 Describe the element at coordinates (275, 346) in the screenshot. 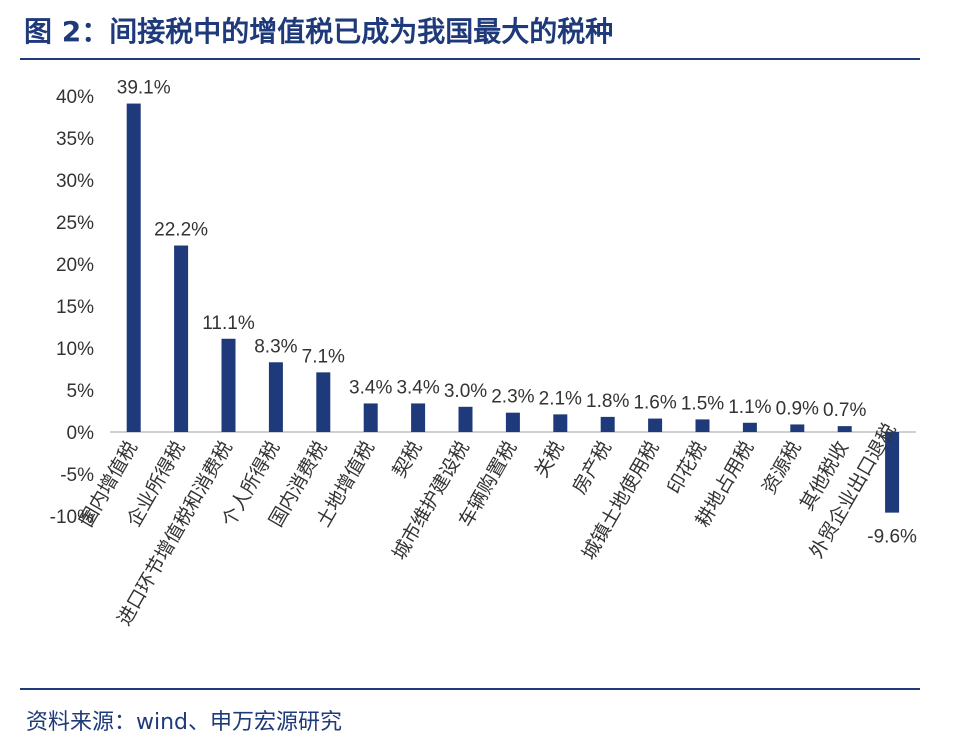

I see `value-label: 8.3%` at that location.